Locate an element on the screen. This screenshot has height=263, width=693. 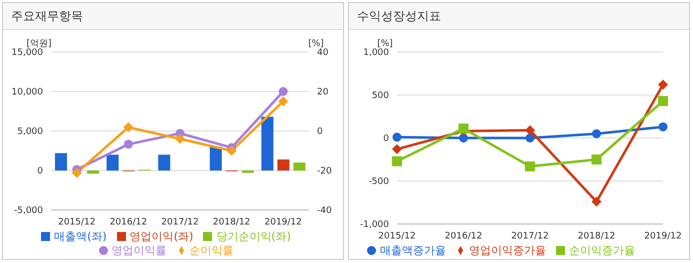
y-tick-label: 5,000 is located at coordinates (30, 132).